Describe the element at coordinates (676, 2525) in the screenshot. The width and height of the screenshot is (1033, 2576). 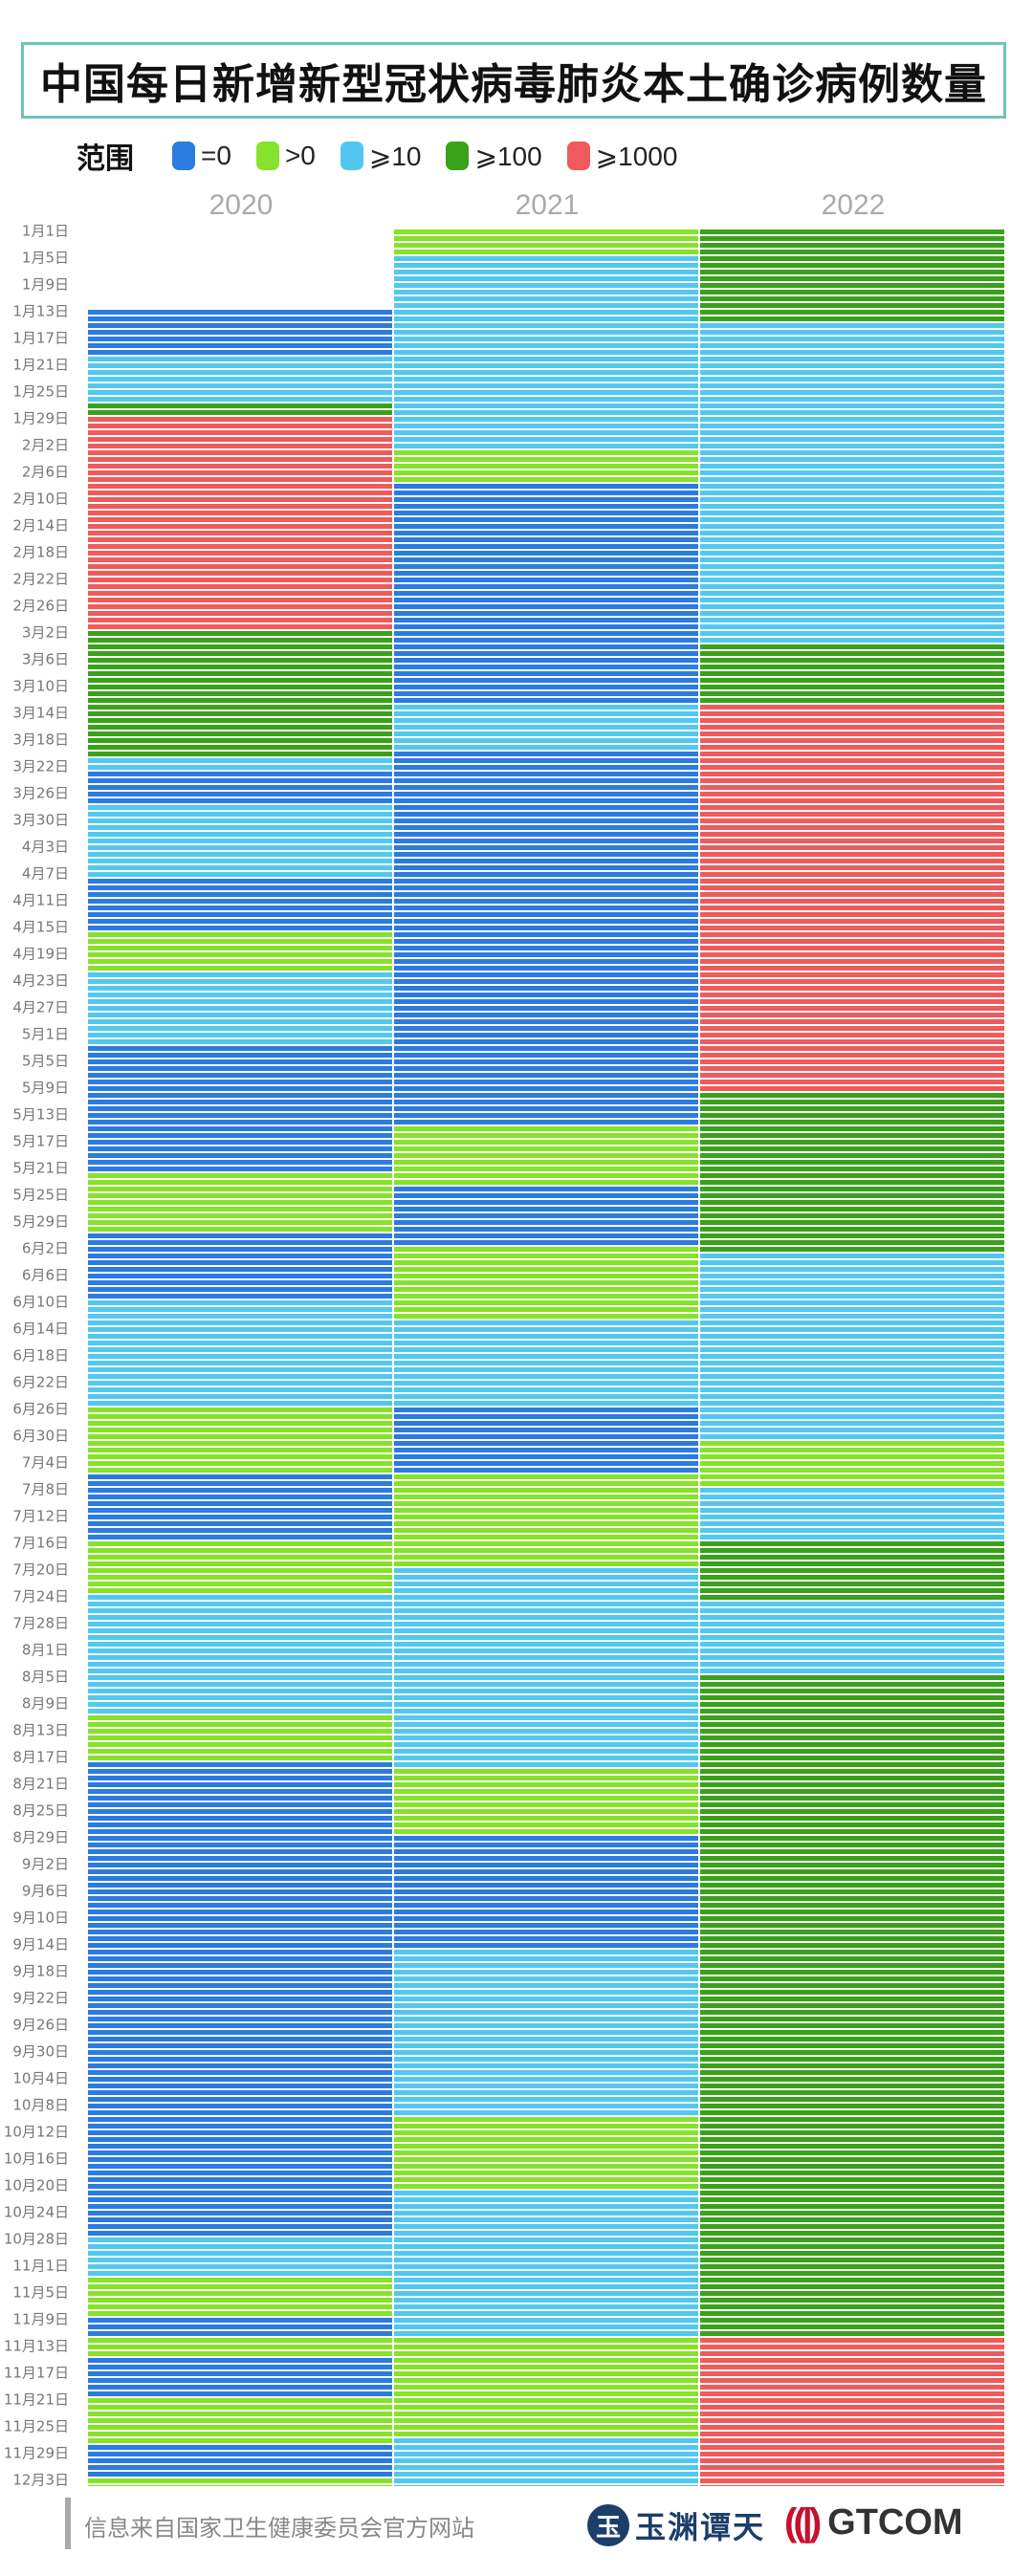
I see `logo-yuyuantantian: 玉 玉渊谭天` at that location.